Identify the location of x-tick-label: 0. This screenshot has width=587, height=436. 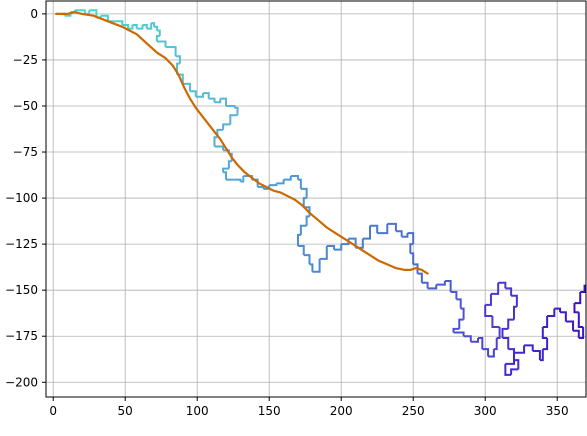
(53, 411).